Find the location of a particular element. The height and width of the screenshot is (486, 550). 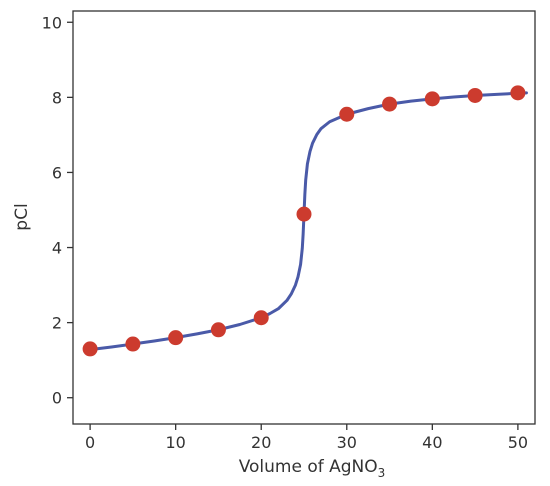

y-axis-title: pCl is located at coordinates (22, 216).